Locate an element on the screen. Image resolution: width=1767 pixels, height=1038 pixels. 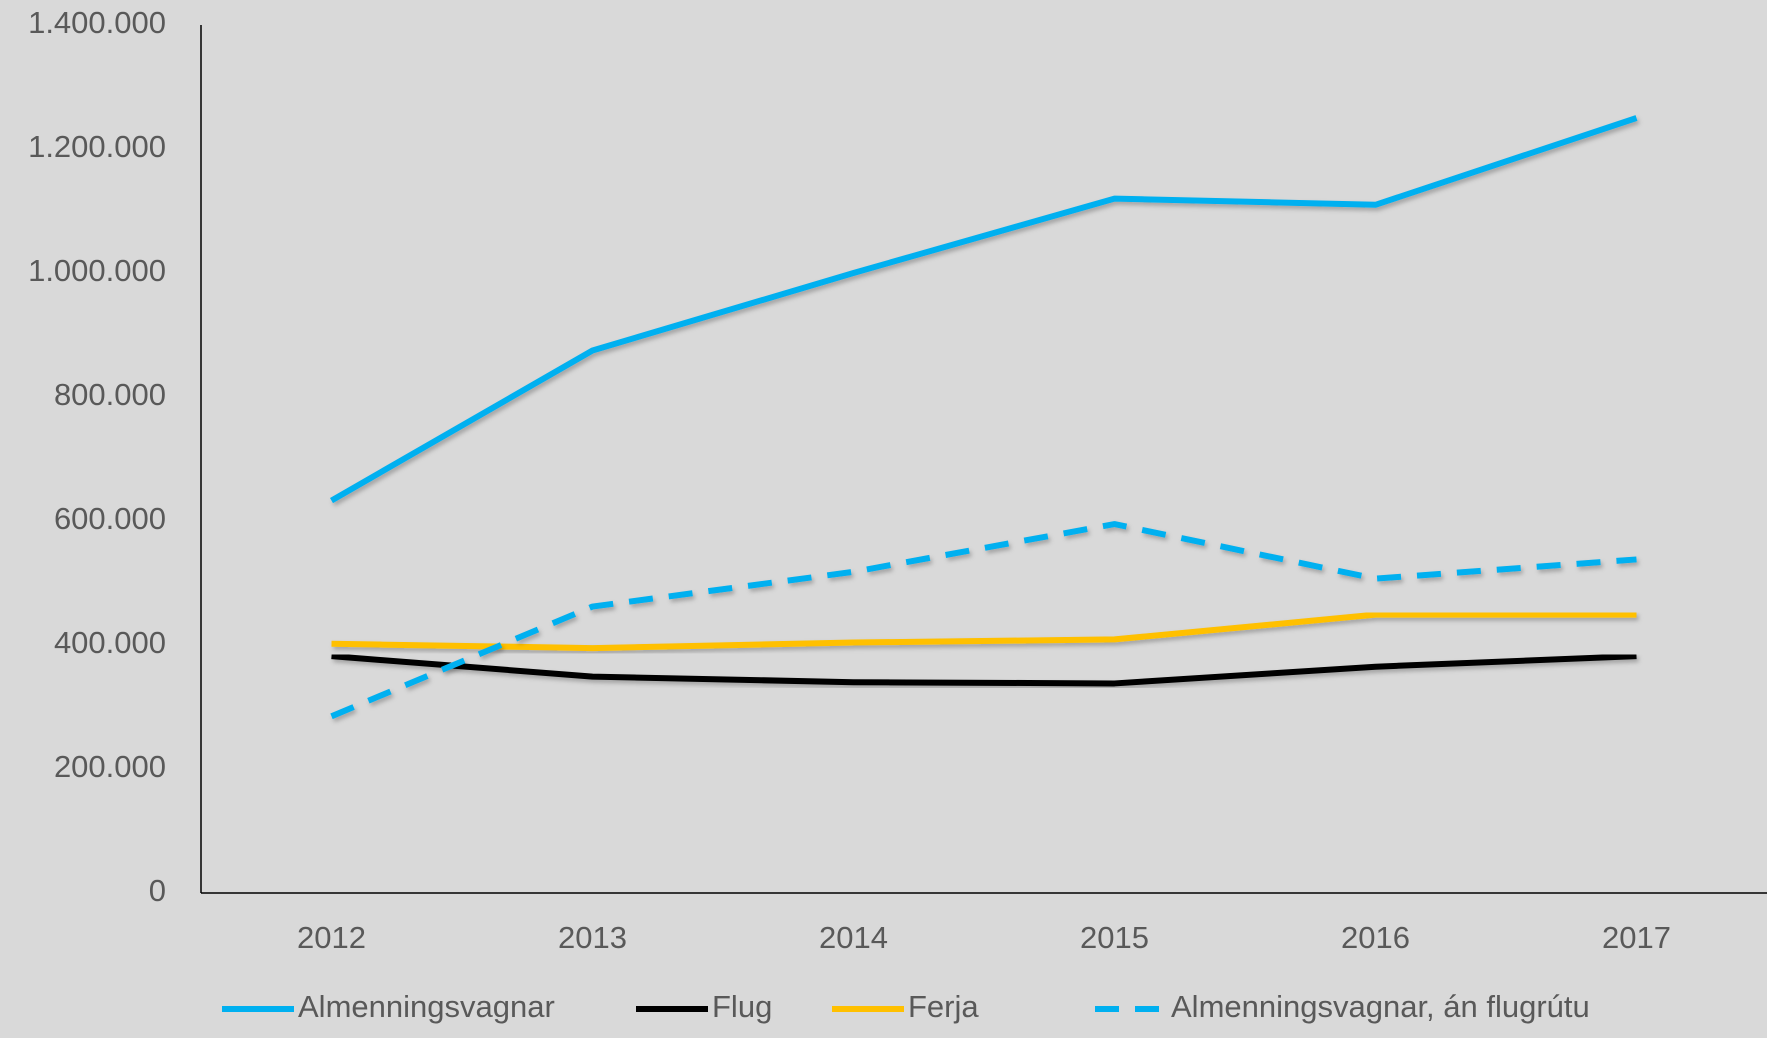
x-tick-label: 2012 is located at coordinates (331, 937).